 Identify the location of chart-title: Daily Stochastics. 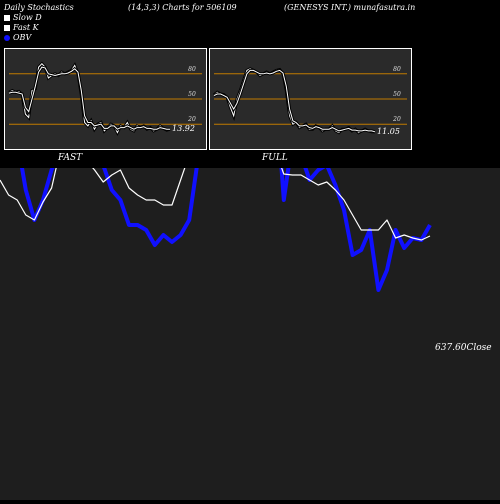
(39, 7).